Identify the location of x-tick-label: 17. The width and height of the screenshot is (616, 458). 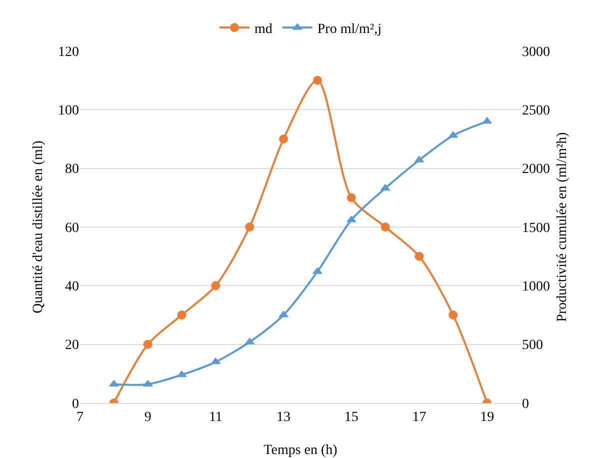
(419, 417).